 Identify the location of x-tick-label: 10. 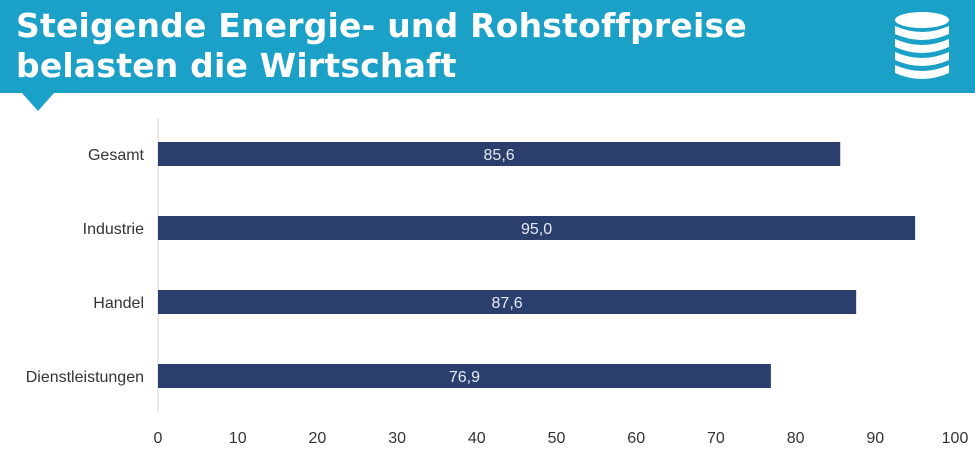
(238, 438).